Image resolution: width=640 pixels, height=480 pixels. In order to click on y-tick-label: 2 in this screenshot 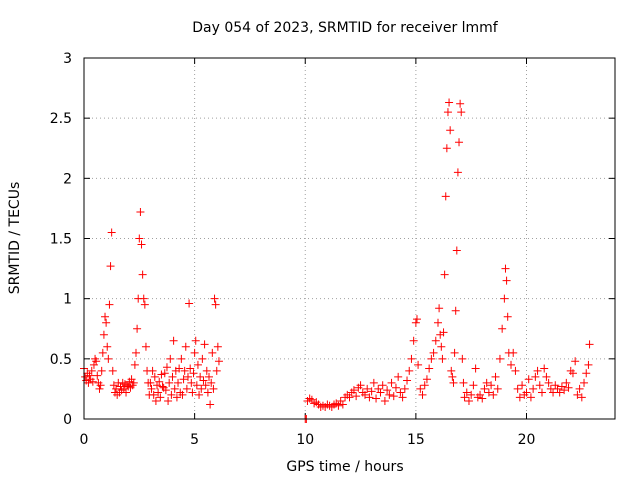, I will do `click(67, 179)`.